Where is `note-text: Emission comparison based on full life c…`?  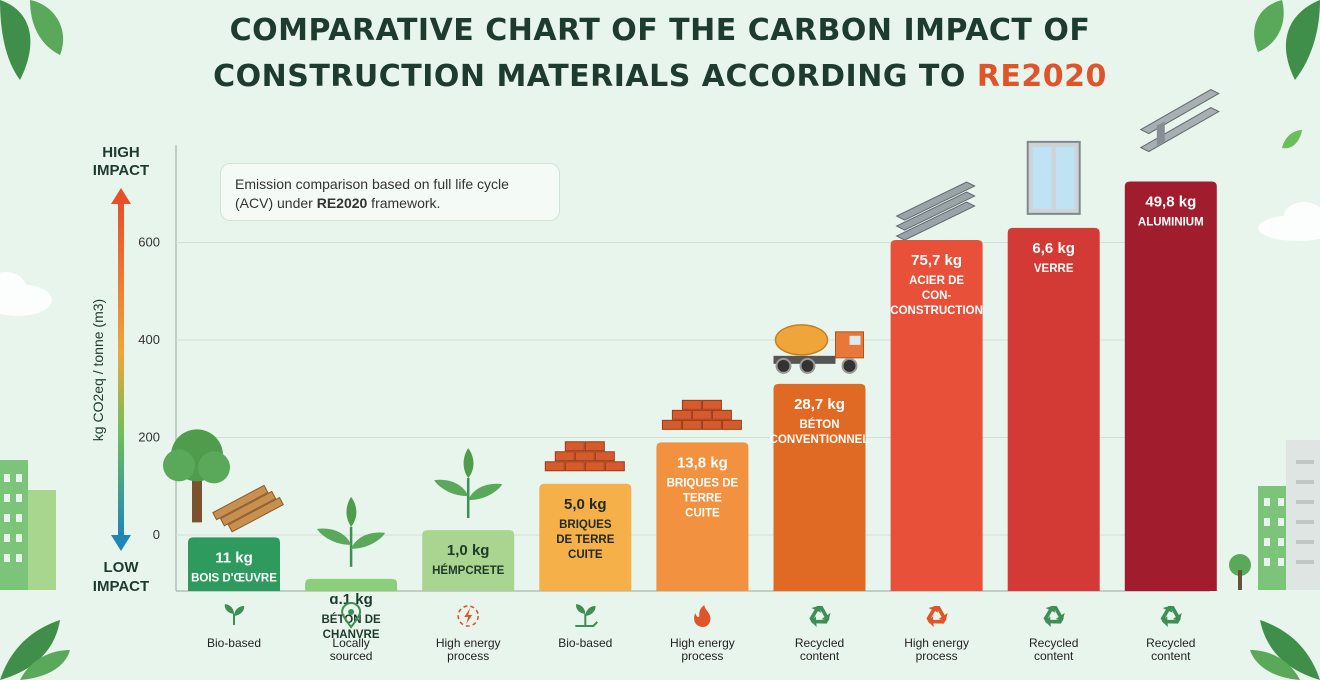
note-text: Emission comparison based on full life c… is located at coordinates (372, 193).